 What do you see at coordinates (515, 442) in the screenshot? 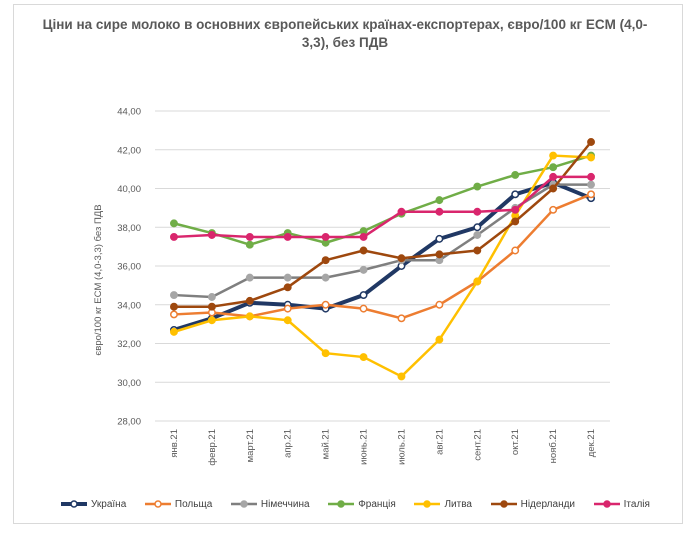
I see `x-tick-label: окт.21` at bounding box center [515, 442].